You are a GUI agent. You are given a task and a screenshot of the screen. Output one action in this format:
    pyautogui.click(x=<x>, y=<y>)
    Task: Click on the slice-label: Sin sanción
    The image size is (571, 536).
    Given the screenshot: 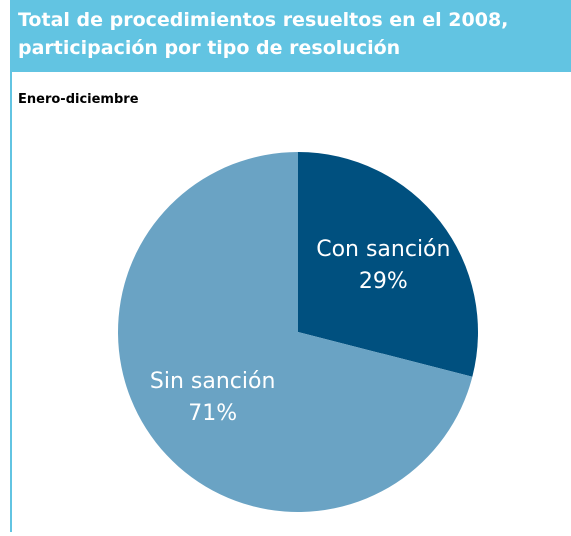 What is the action you would take?
    pyautogui.click(x=213, y=381)
    